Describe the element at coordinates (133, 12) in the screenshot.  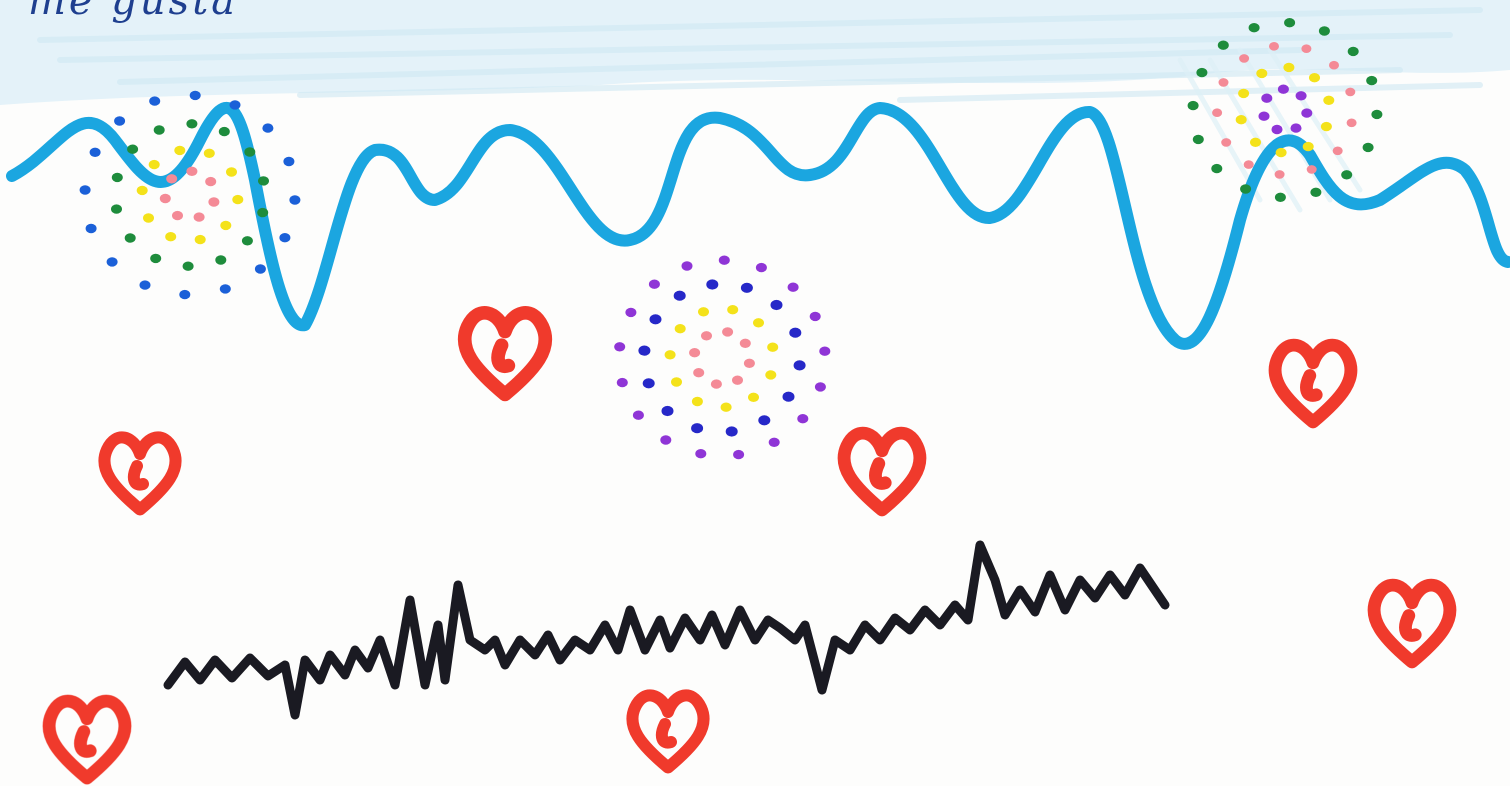
I see `handwritten-text: me gusta` at that location.